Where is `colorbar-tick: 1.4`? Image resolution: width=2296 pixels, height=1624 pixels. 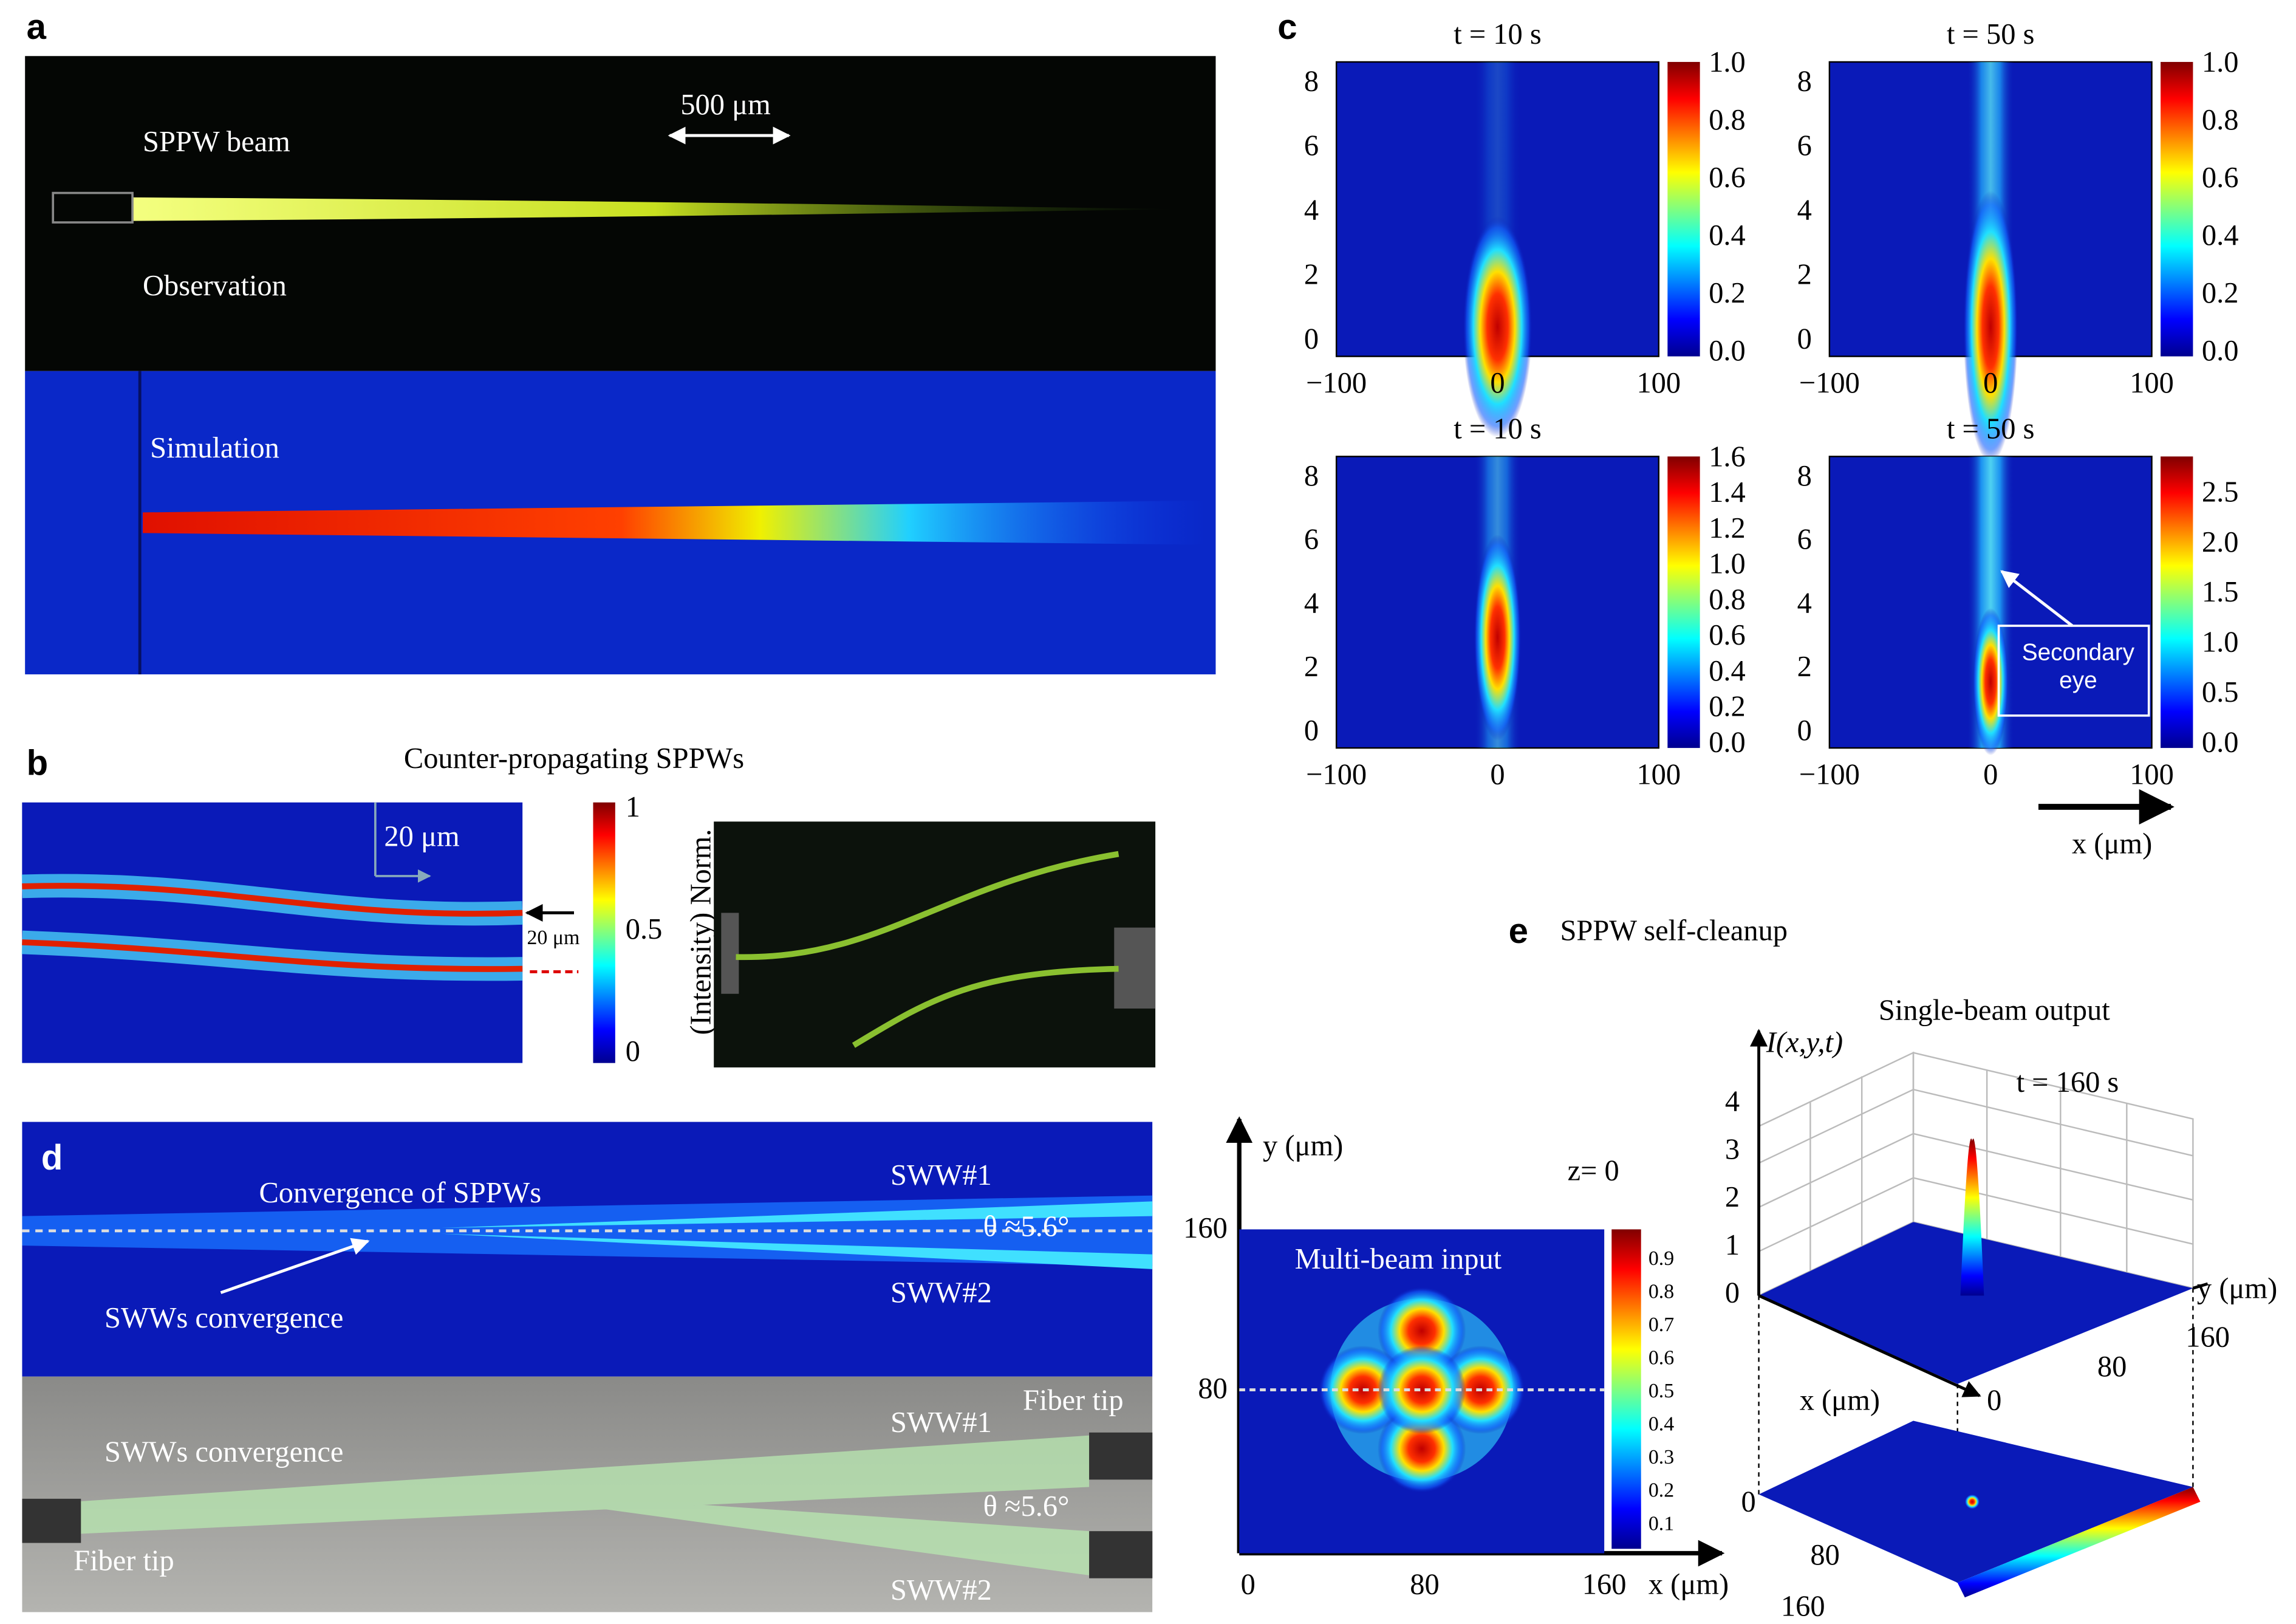 colorbar-tick: 1.4 is located at coordinates (1727, 493).